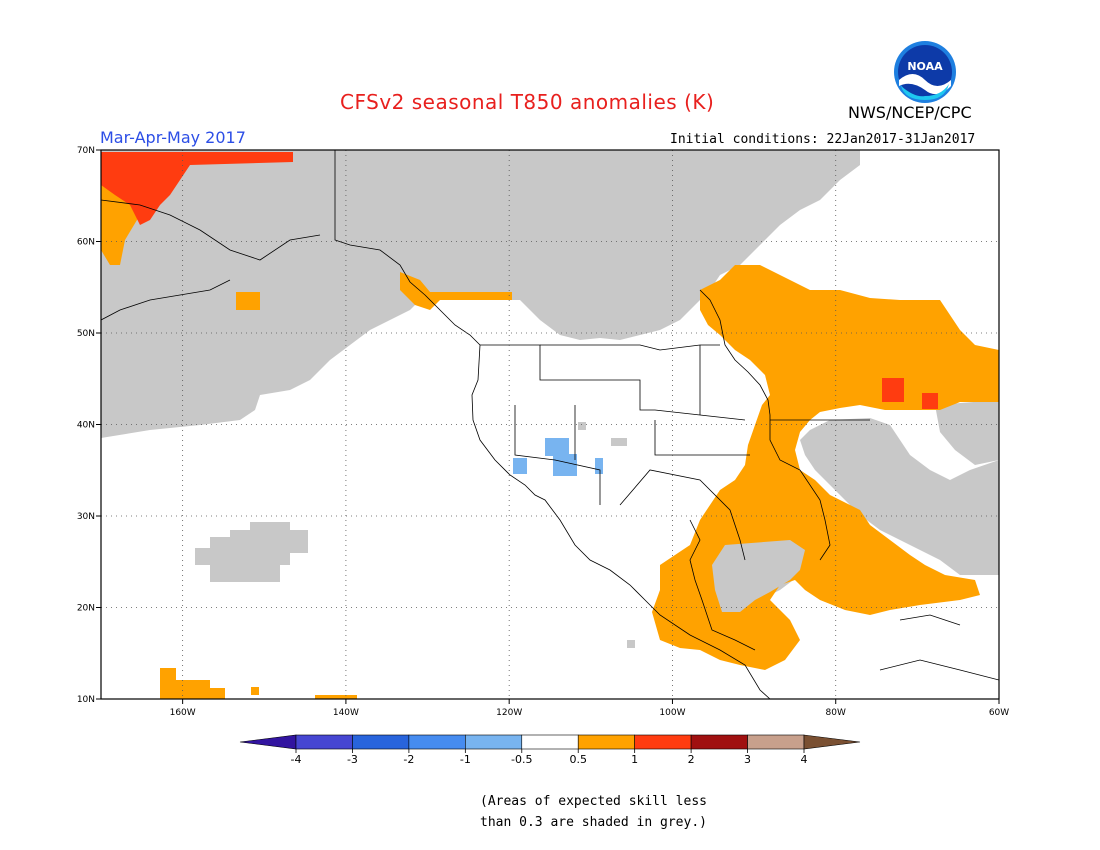 The image size is (1100, 850). I want to click on skill-note-line-2: than 0.3 are shaded in grey.), so click(593, 822).